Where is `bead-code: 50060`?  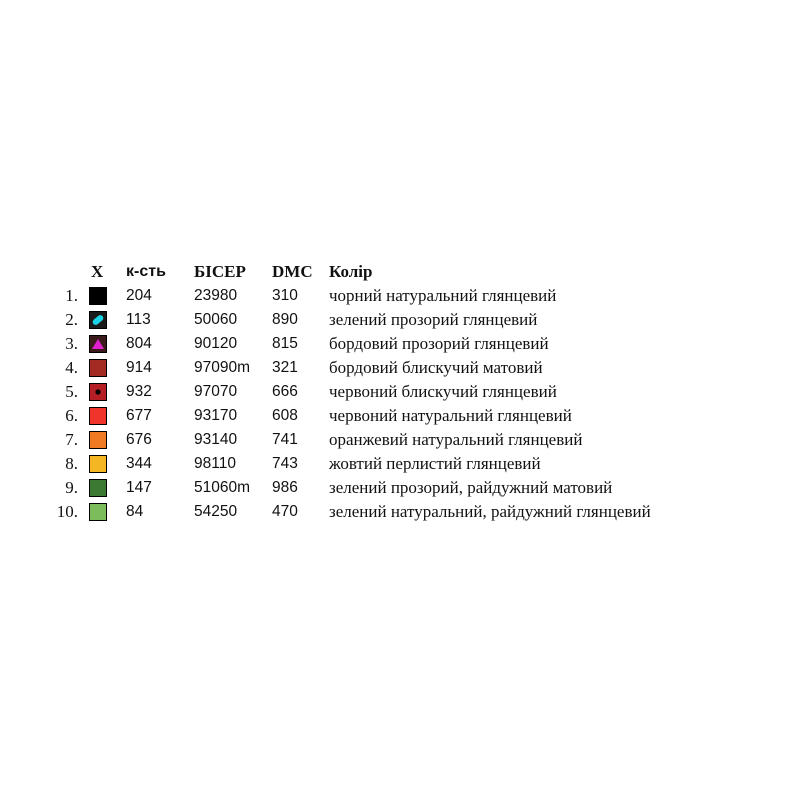
bead-code: 50060 is located at coordinates (216, 319).